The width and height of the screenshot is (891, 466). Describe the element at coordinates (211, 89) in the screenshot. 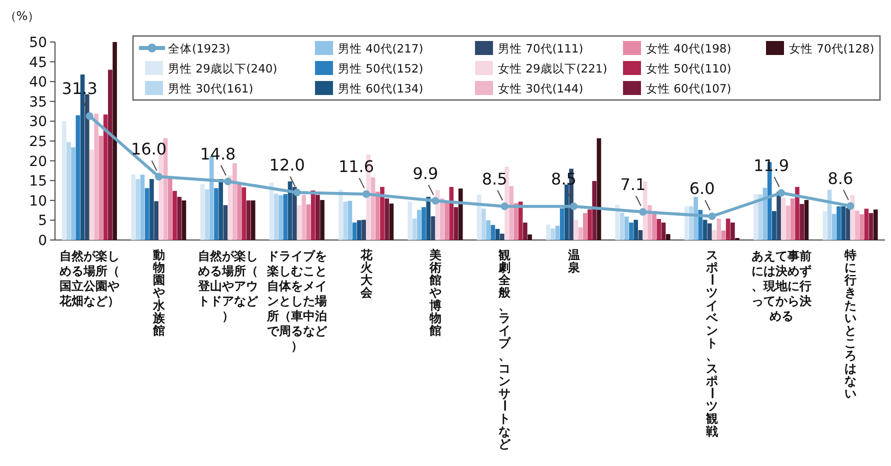

I see `legend-label: 男性 30代(161)` at that location.